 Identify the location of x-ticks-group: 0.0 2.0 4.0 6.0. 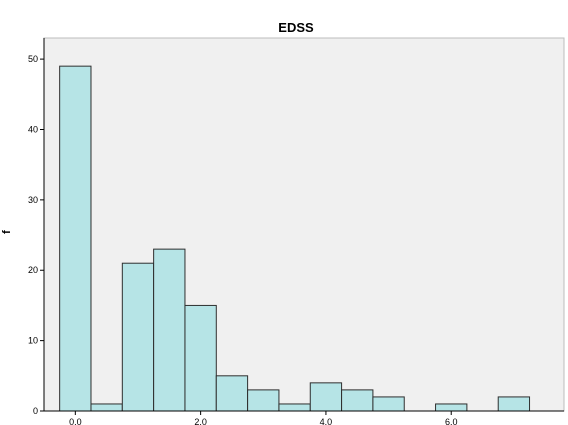
(263, 418).